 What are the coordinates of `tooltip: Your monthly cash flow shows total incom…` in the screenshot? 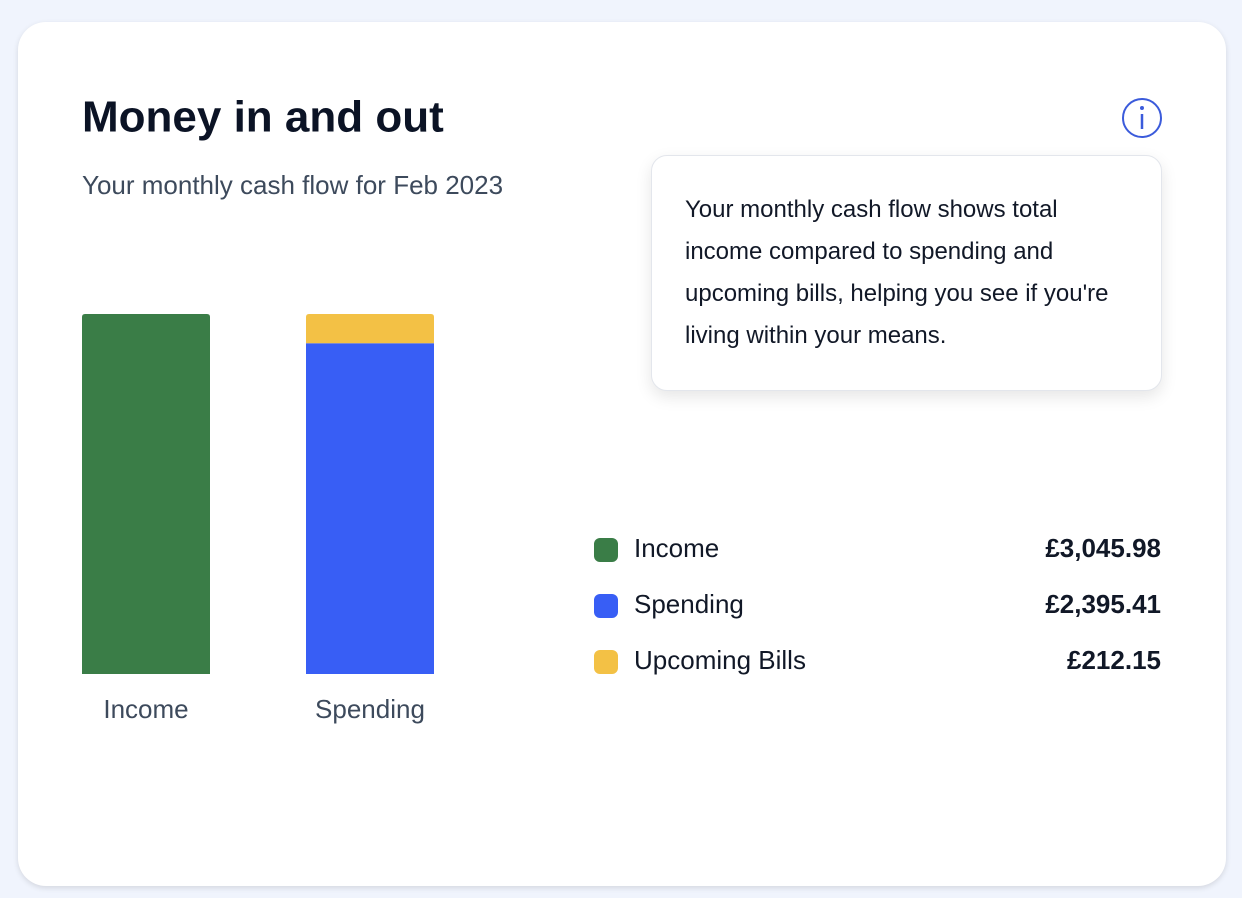 It's located at (906, 273).